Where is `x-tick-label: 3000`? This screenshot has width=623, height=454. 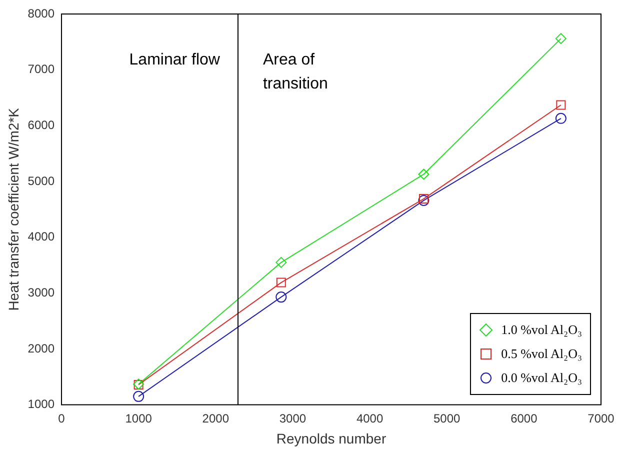
x-tick-label: 3000 is located at coordinates (292, 418).